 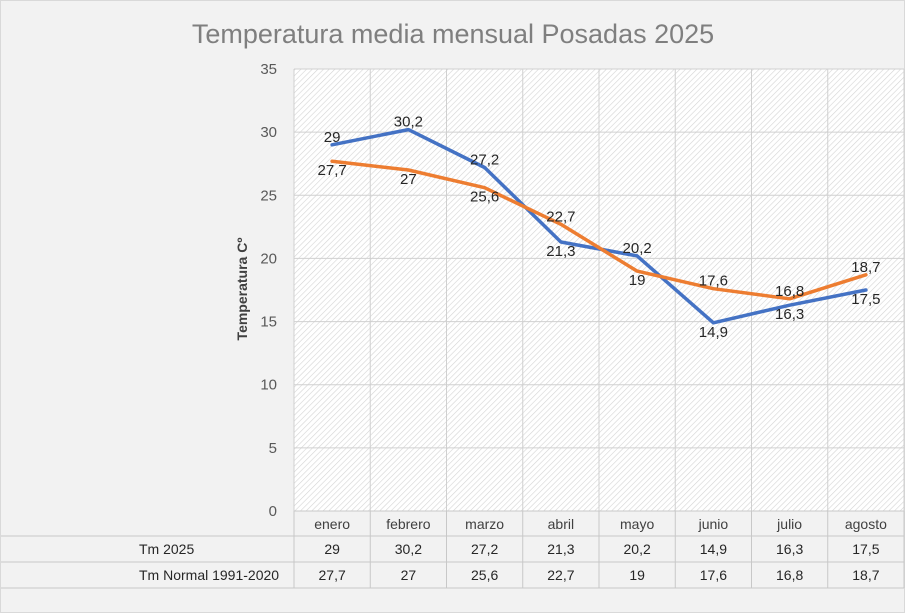 I want to click on x-category-label: marzo, so click(x=484, y=524).